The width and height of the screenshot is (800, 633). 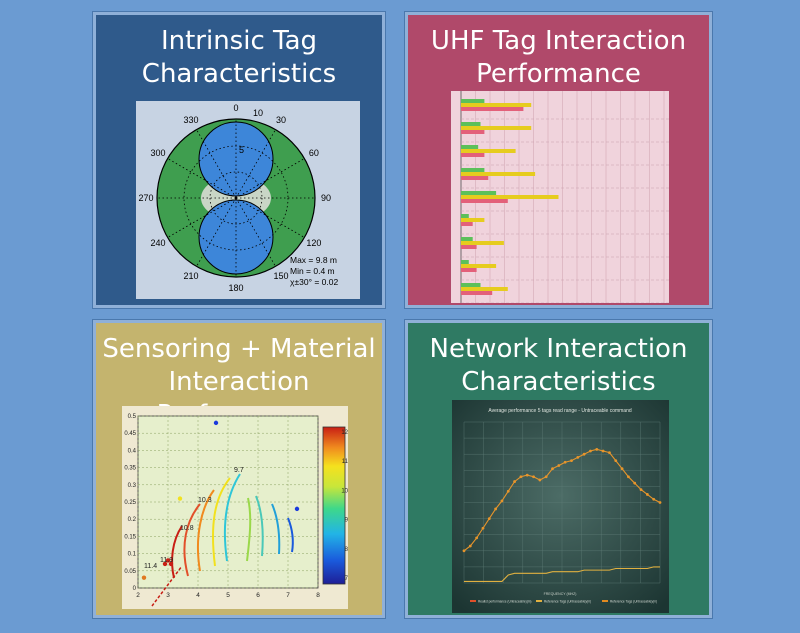 What do you see at coordinates (158, 243) in the screenshot?
I see `angle-label: 240` at bounding box center [158, 243].